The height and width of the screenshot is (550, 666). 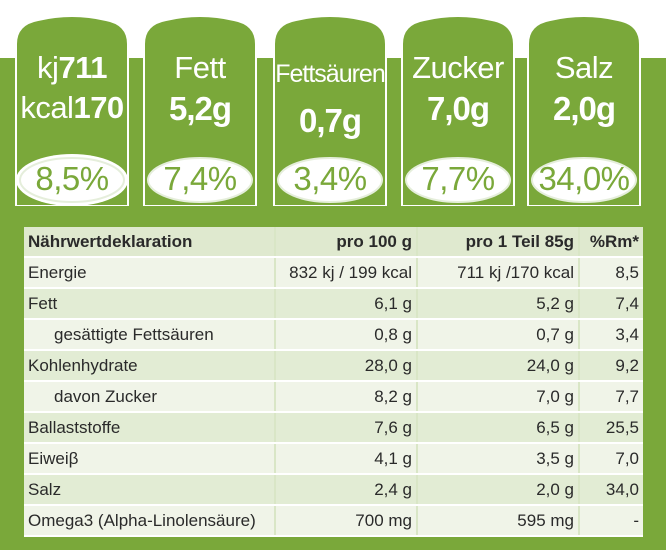 I want to click on sugar-value: 7,0g, so click(x=458, y=108).